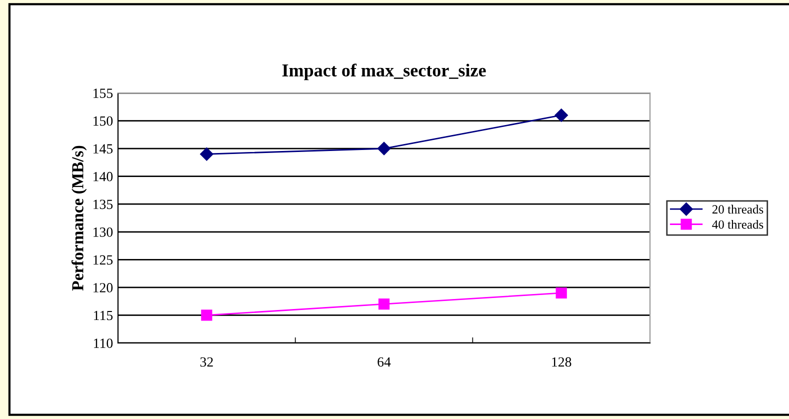 The width and height of the screenshot is (789, 419). Describe the element at coordinates (103, 205) in the screenshot. I see `y-tick-label: 135` at that location.